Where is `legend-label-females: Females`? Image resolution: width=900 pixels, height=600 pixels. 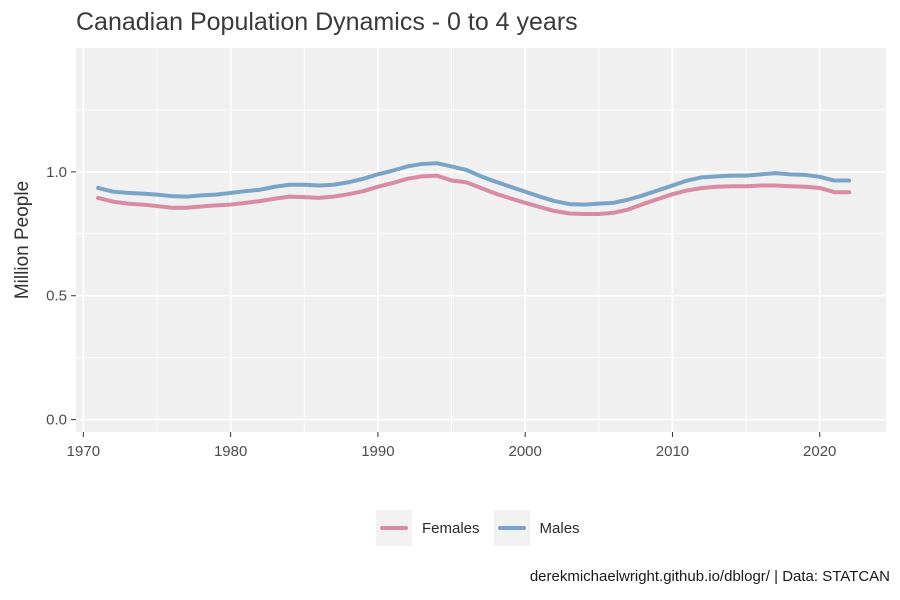
legend-label-females: Females is located at coordinates (451, 528).